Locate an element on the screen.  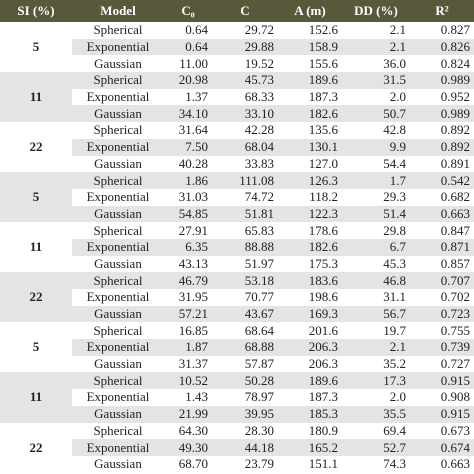
table-row: Gaussian 31.37 57.87 206.3 35.2 0.727 is located at coordinates (237, 364).